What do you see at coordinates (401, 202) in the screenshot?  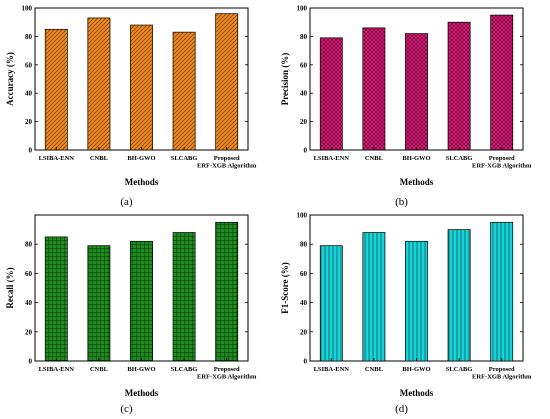 I see `panel-label: (b)` at bounding box center [401, 202].